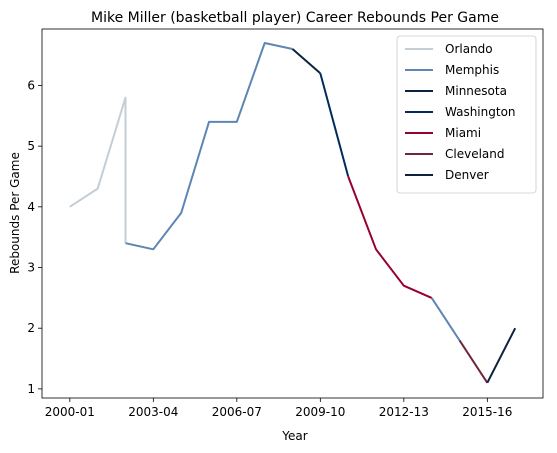  Describe the element at coordinates (467, 175) in the screenshot. I see `legend-label: Denver` at that location.